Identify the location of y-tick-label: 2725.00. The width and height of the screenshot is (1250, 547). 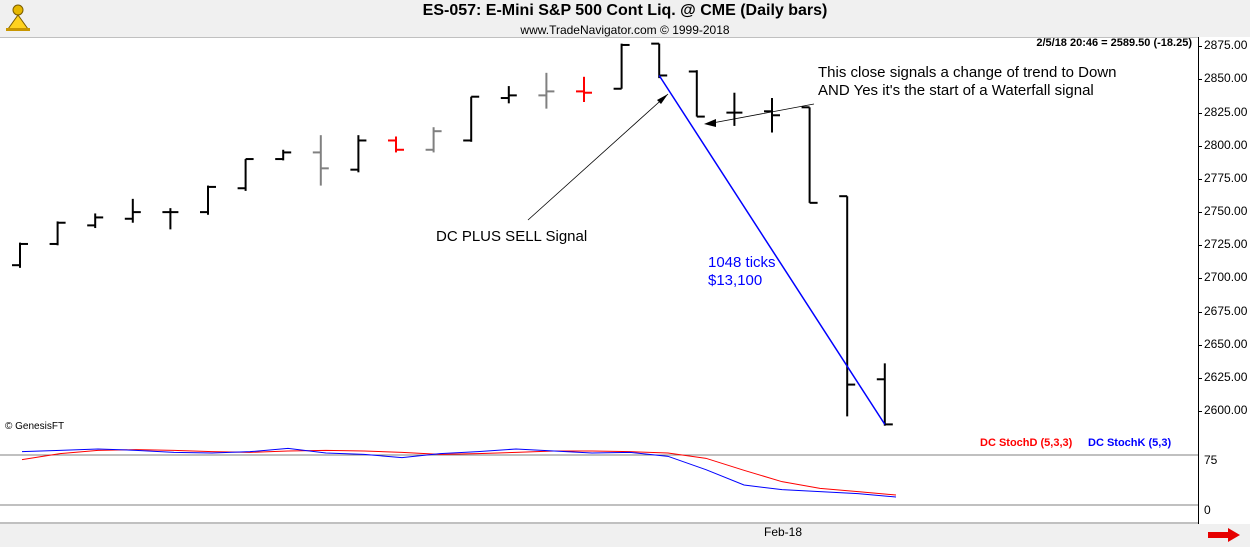
(1226, 244).